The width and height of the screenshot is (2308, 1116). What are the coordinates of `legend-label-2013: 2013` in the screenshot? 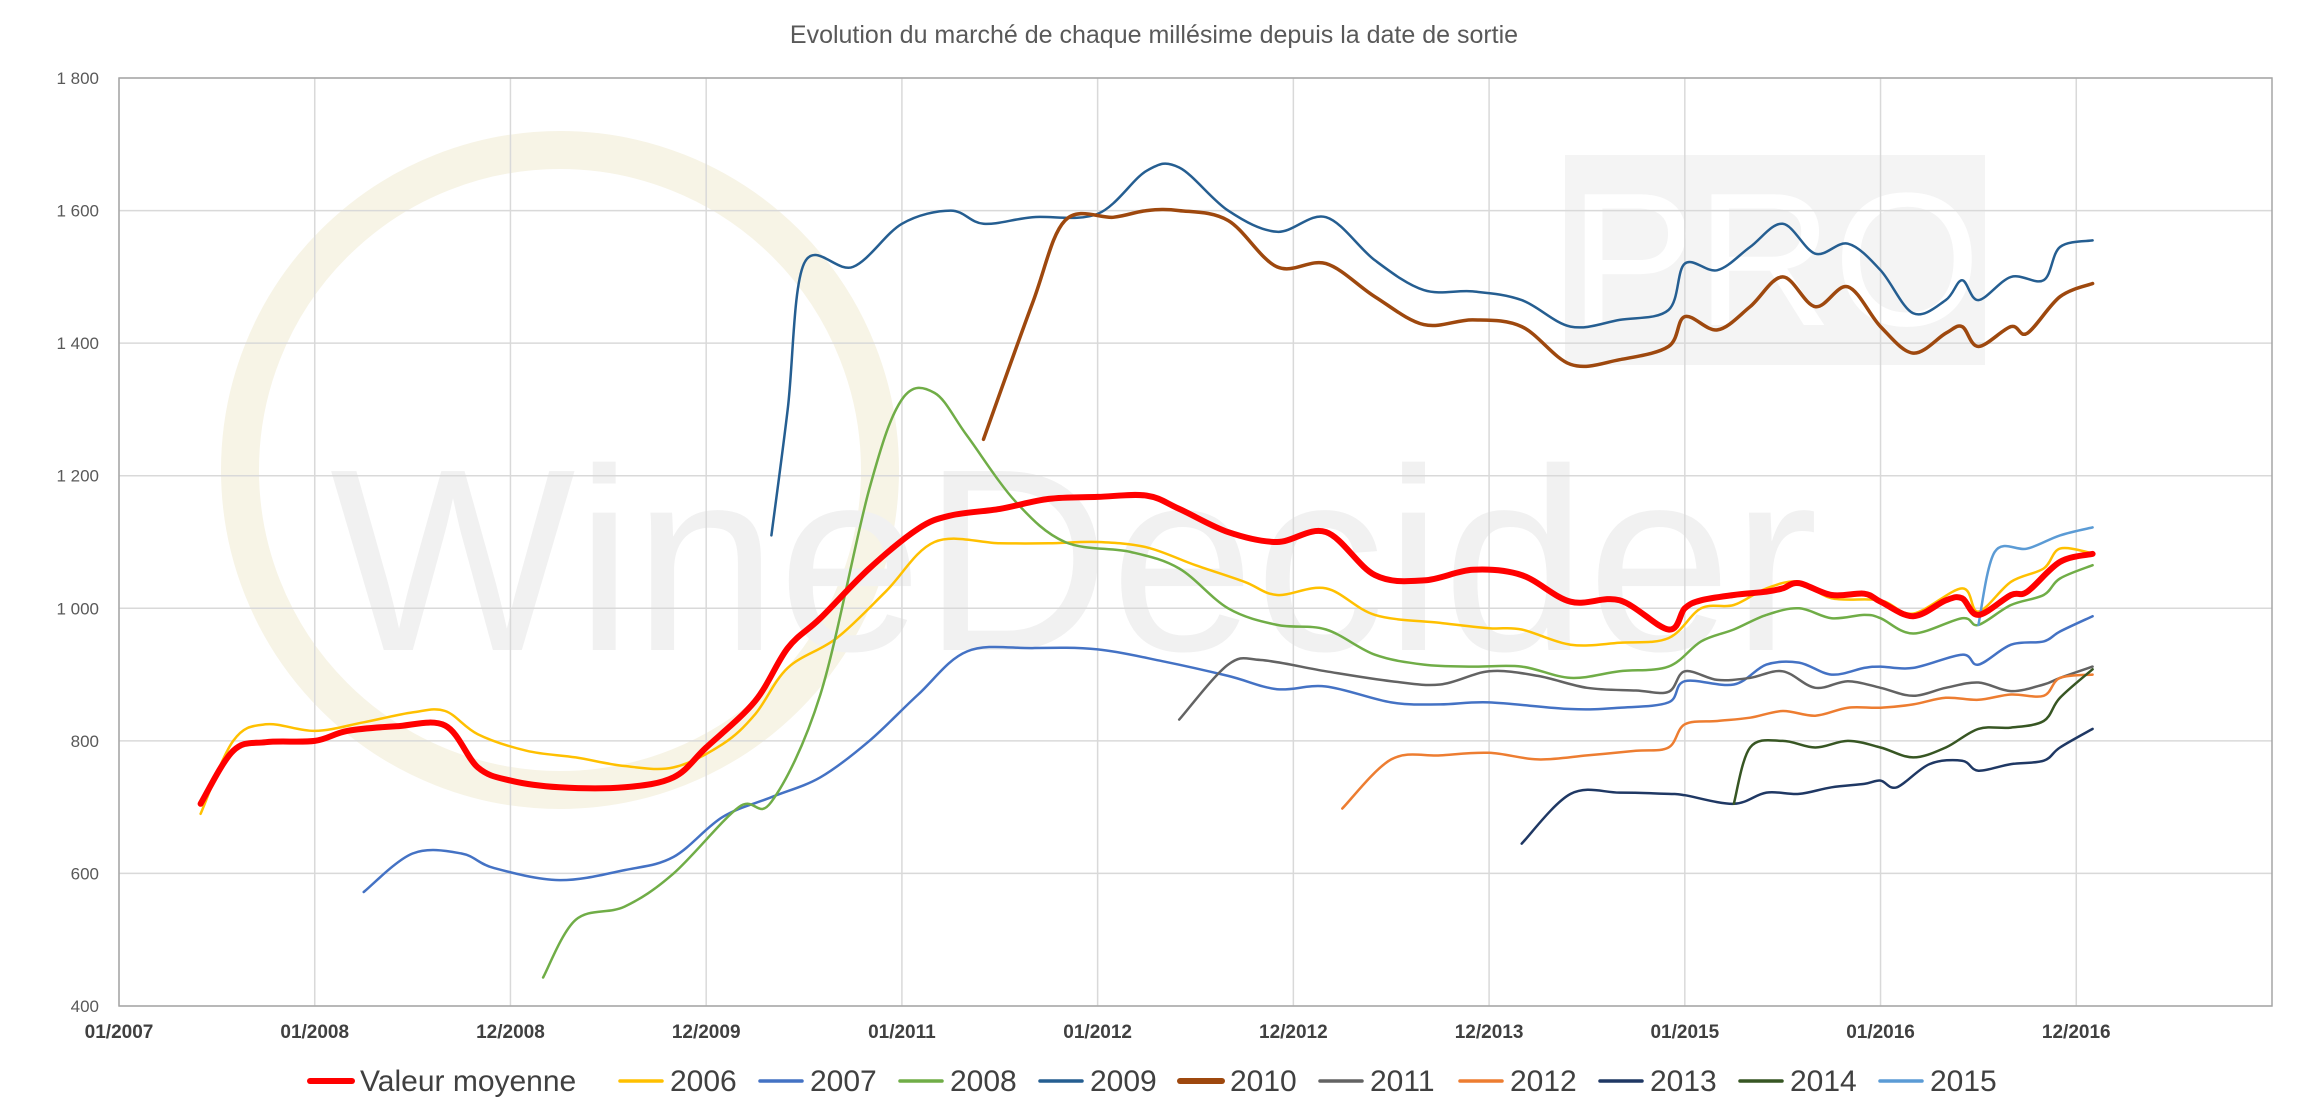 It's located at (1683, 1081).